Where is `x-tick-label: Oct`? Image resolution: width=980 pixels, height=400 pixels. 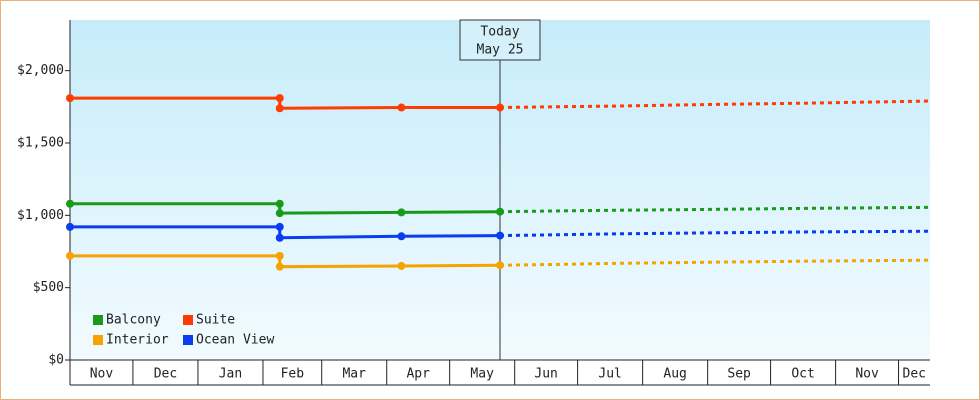
x-tick-label: Oct is located at coordinates (802, 374).